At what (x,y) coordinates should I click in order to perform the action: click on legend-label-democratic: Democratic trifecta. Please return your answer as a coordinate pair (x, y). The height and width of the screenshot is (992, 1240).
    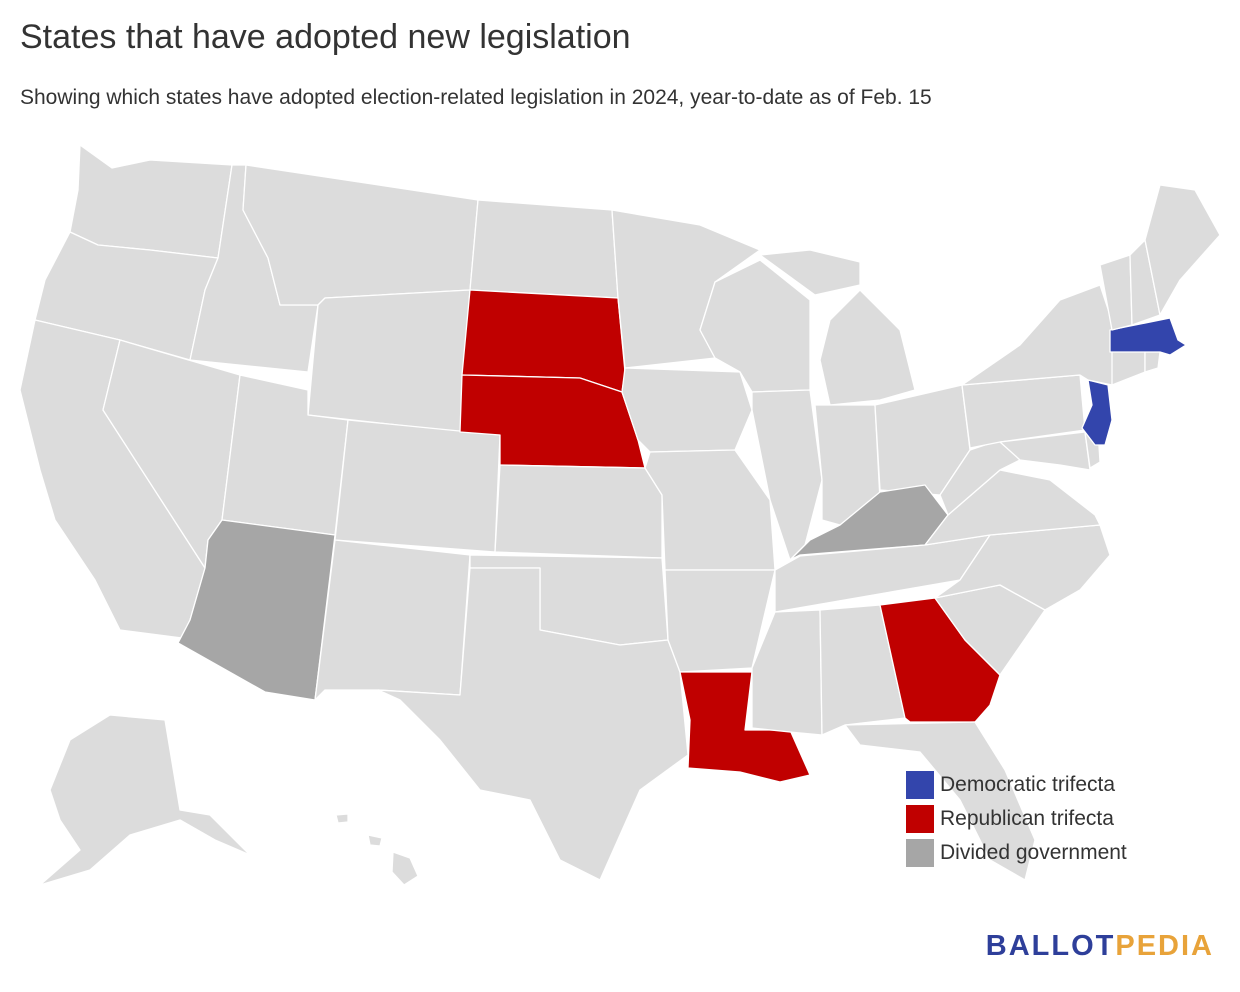
    Looking at the image, I should click on (1028, 784).